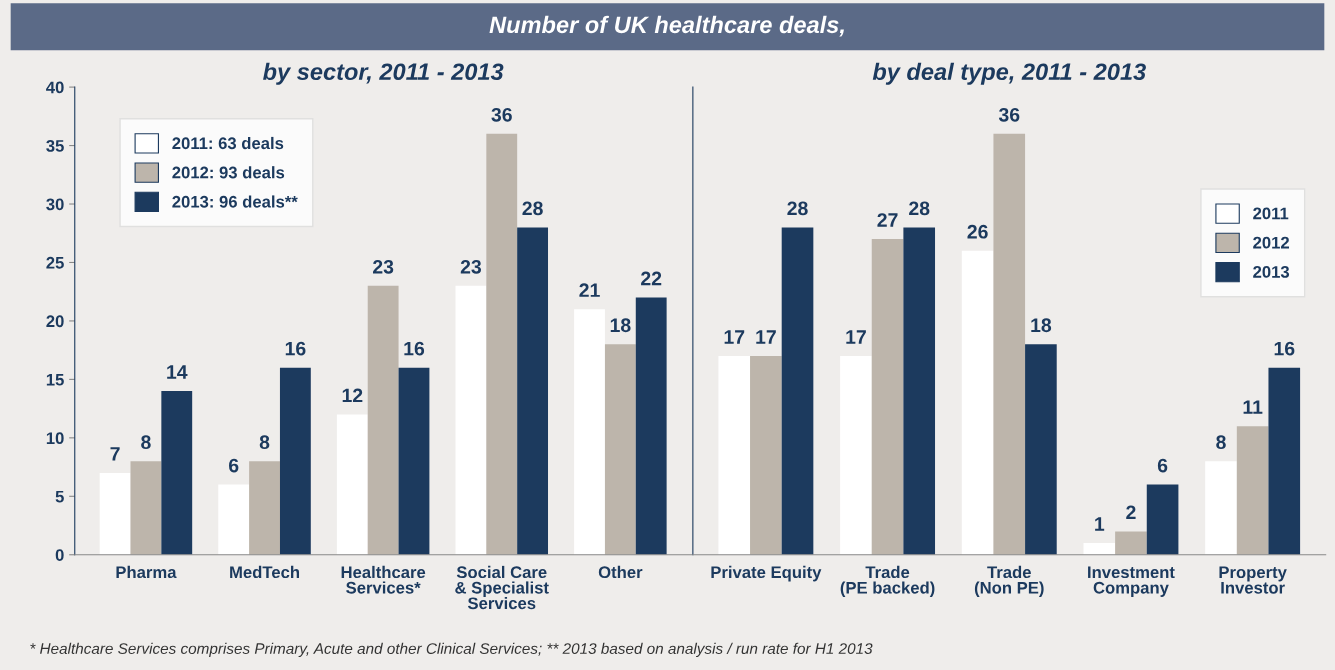 Image resolution: width=1335 pixels, height=670 pixels. What do you see at coordinates (666, 26) in the screenshot?
I see `chart-title: Number of UK healthcare deals,` at bounding box center [666, 26].